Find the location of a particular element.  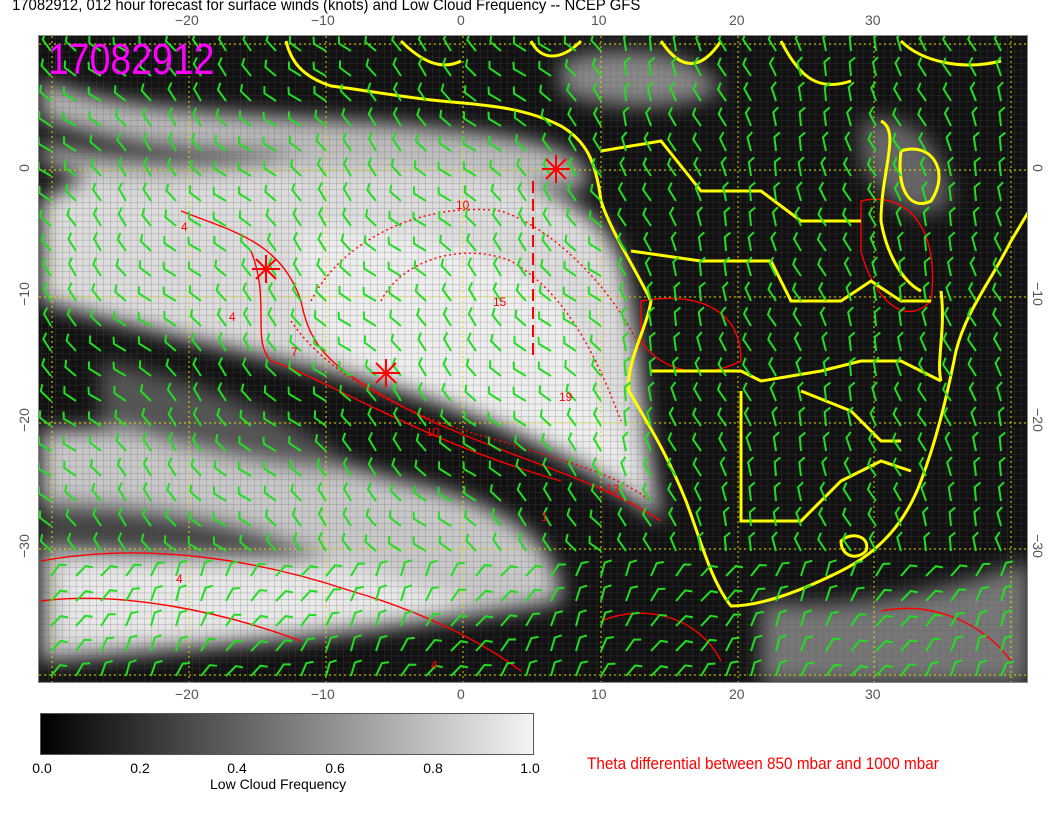

asterisk-marker is located at coordinates (556, 169).